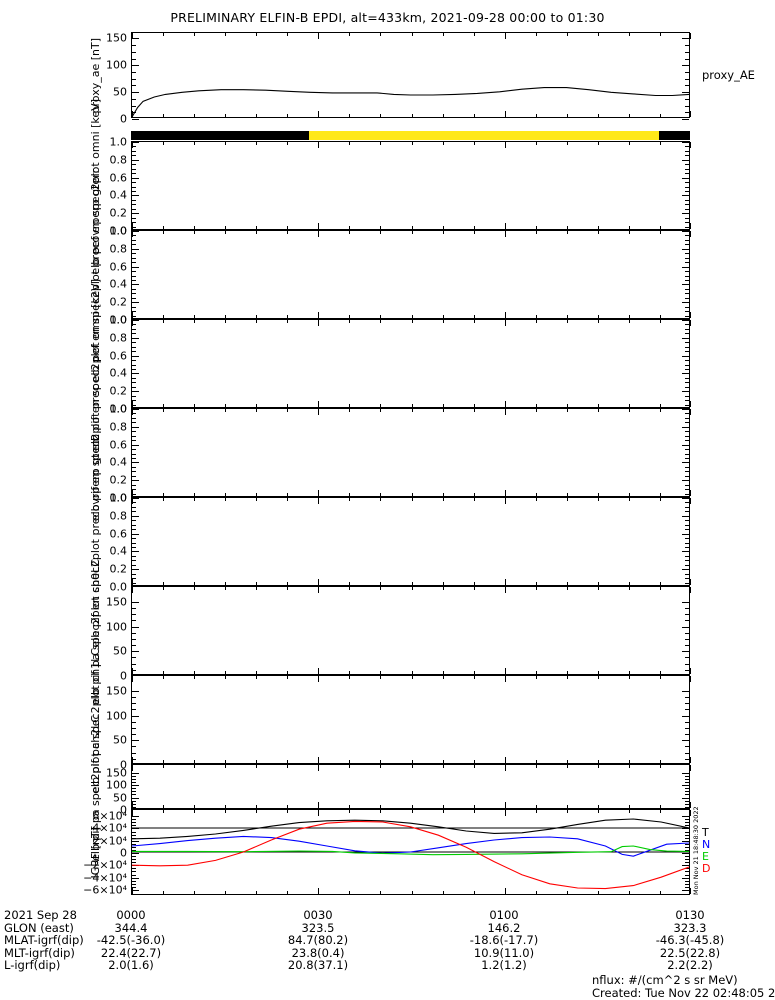 The height and width of the screenshot is (1000, 775). What do you see at coordinates (123, 119) in the screenshot?
I see `ytick-label: 0` at bounding box center [123, 119].